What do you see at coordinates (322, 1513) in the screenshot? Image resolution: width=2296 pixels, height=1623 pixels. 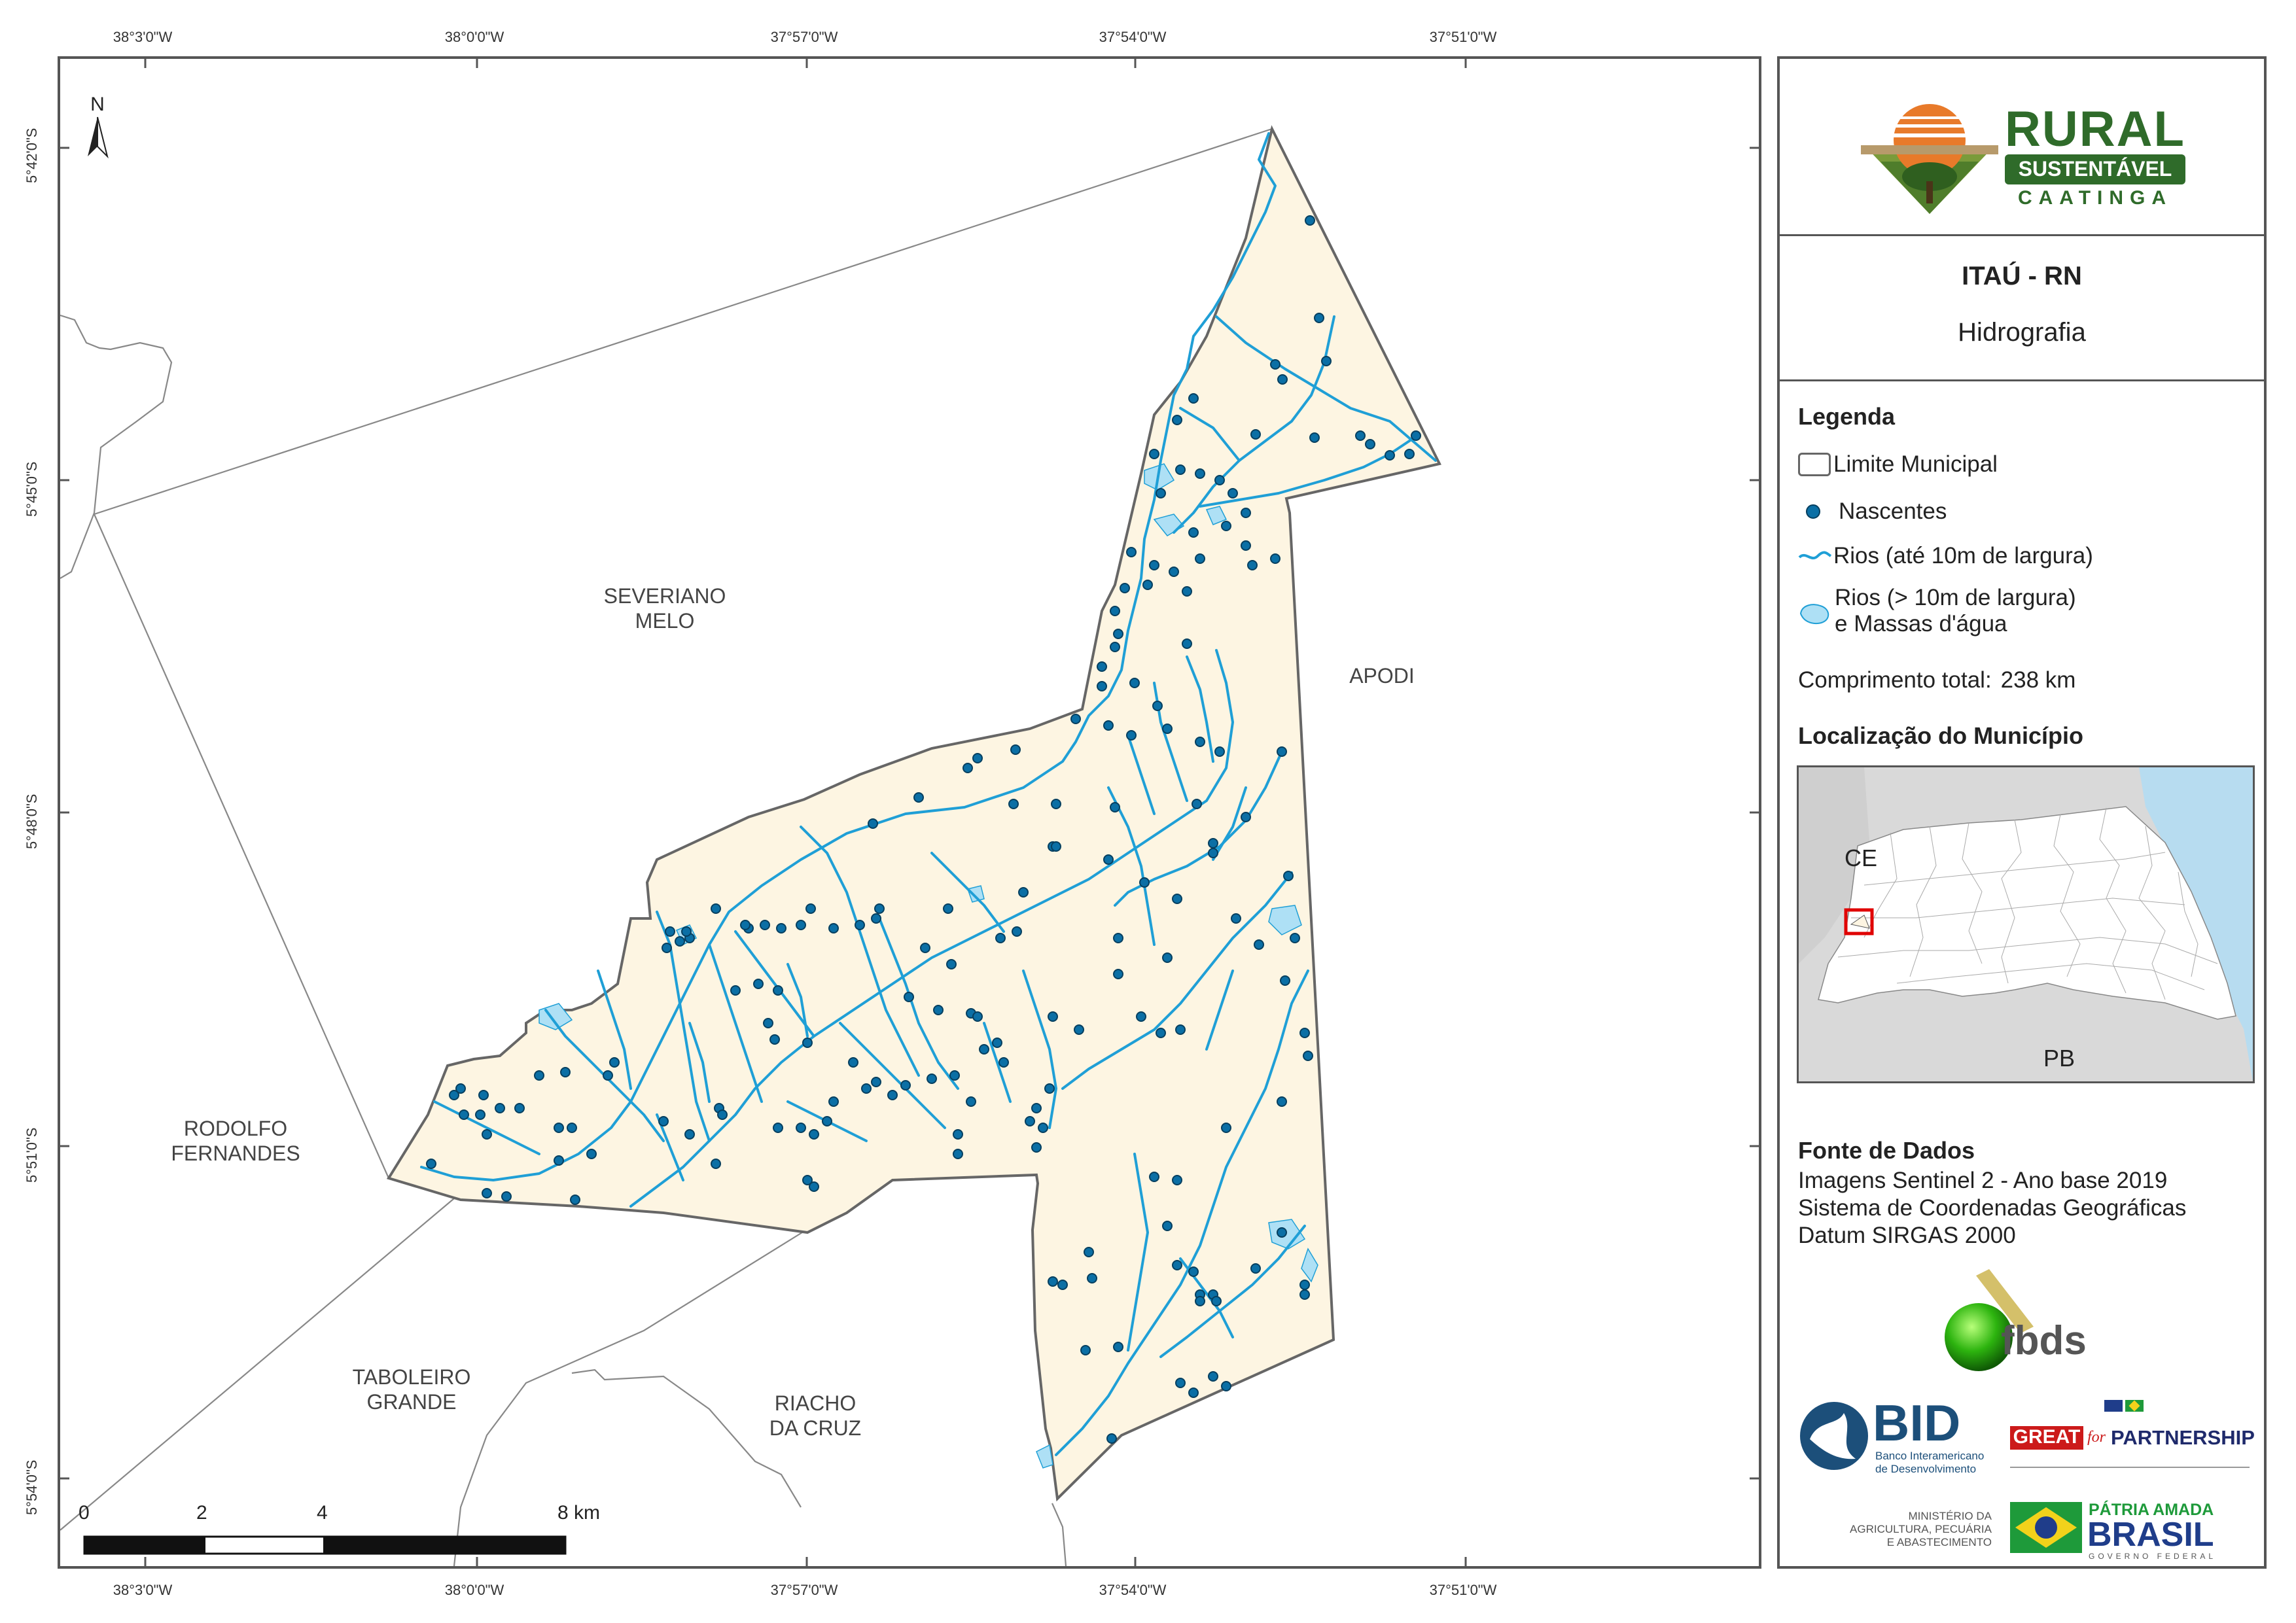 I see `scale-label-4: 4` at bounding box center [322, 1513].